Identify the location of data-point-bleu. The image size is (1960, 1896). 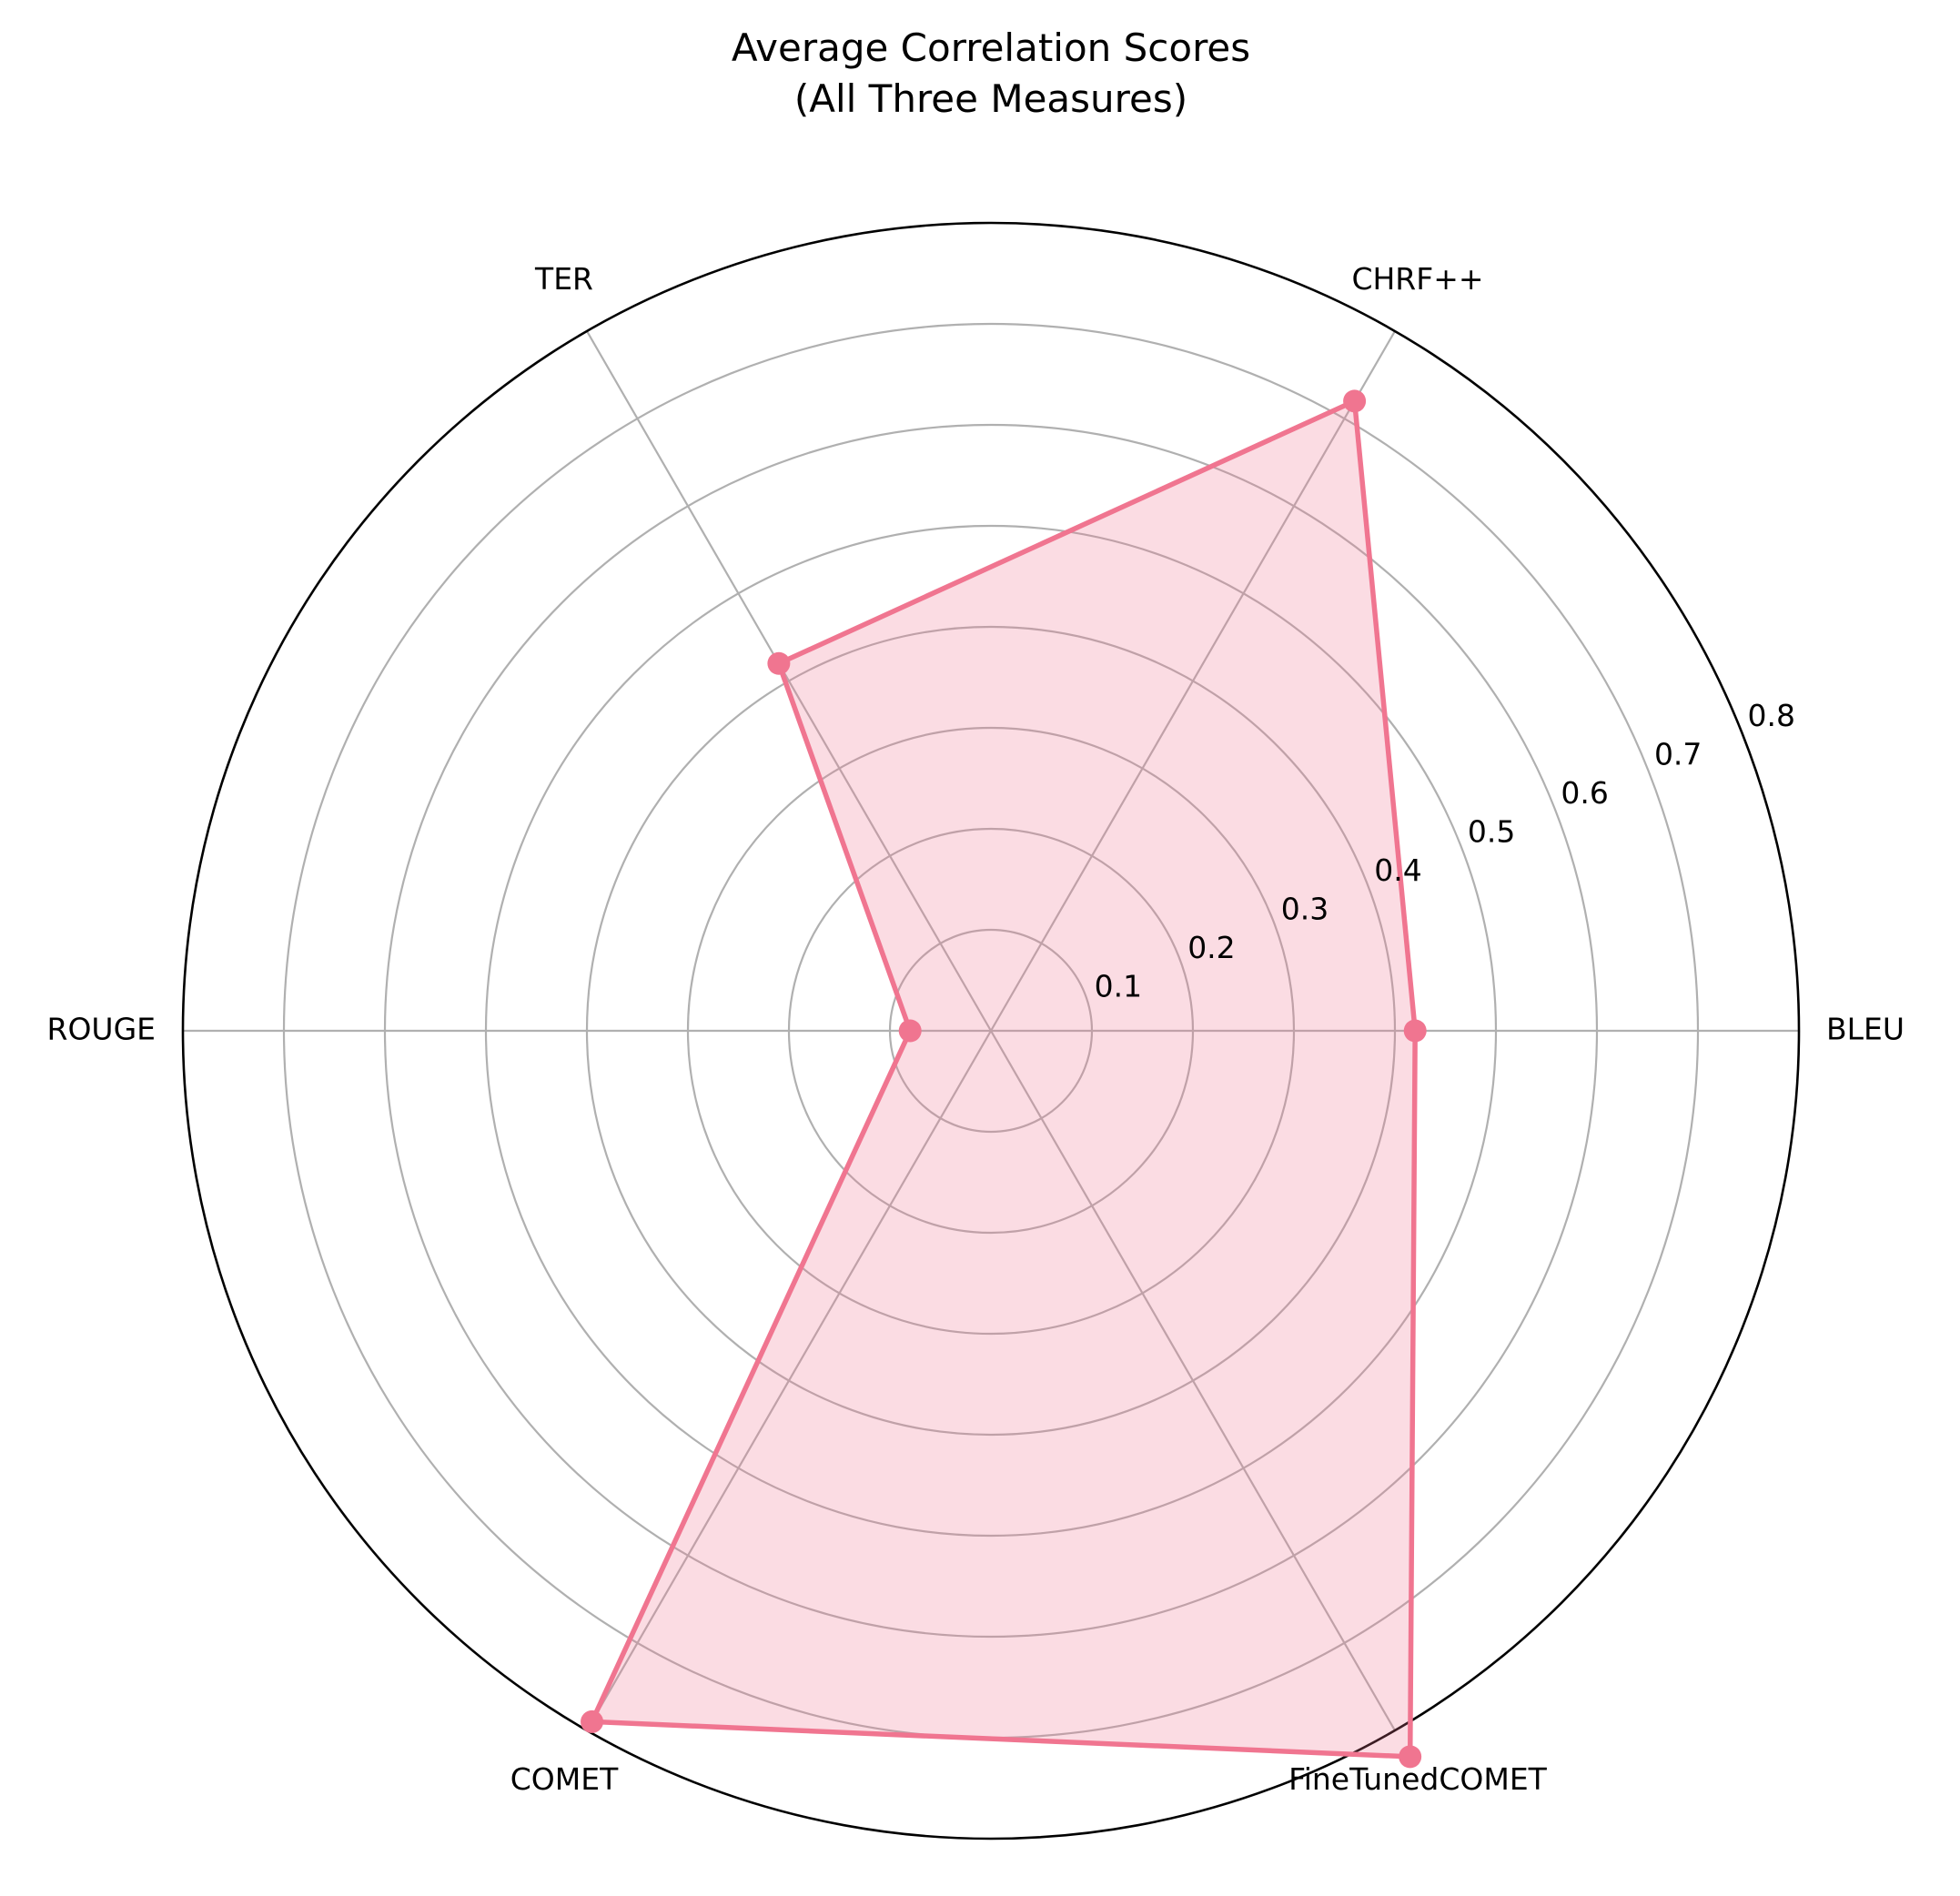
(1415, 1031).